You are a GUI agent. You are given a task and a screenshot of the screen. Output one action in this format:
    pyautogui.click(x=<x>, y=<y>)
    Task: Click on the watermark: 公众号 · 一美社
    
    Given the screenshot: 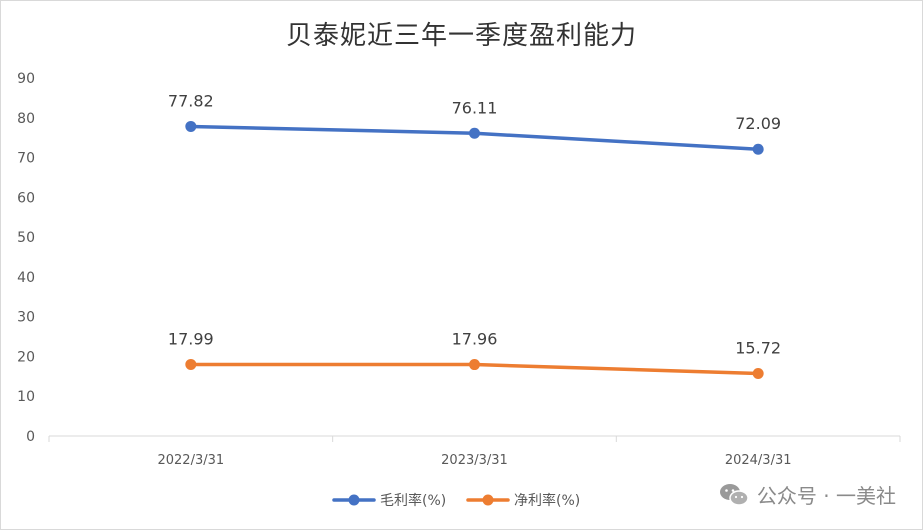 What is the action you would take?
    pyautogui.click(x=807, y=494)
    